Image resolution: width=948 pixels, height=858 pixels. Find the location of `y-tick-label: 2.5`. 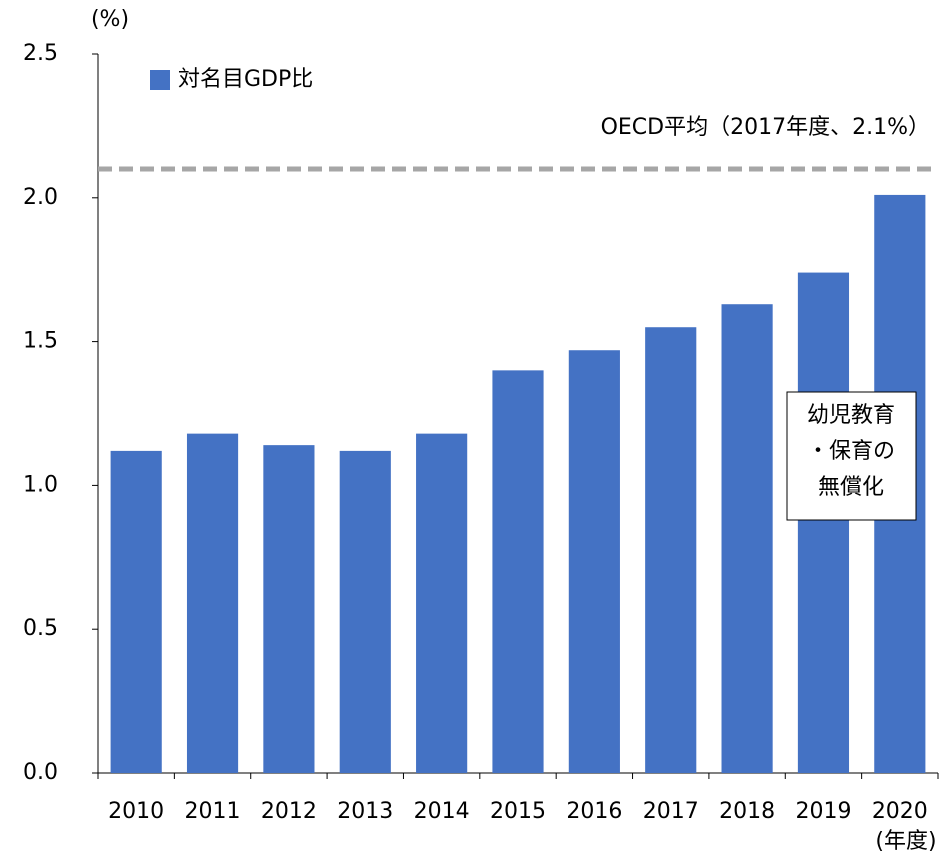

y-tick-label: 2.5 is located at coordinates (40, 53).